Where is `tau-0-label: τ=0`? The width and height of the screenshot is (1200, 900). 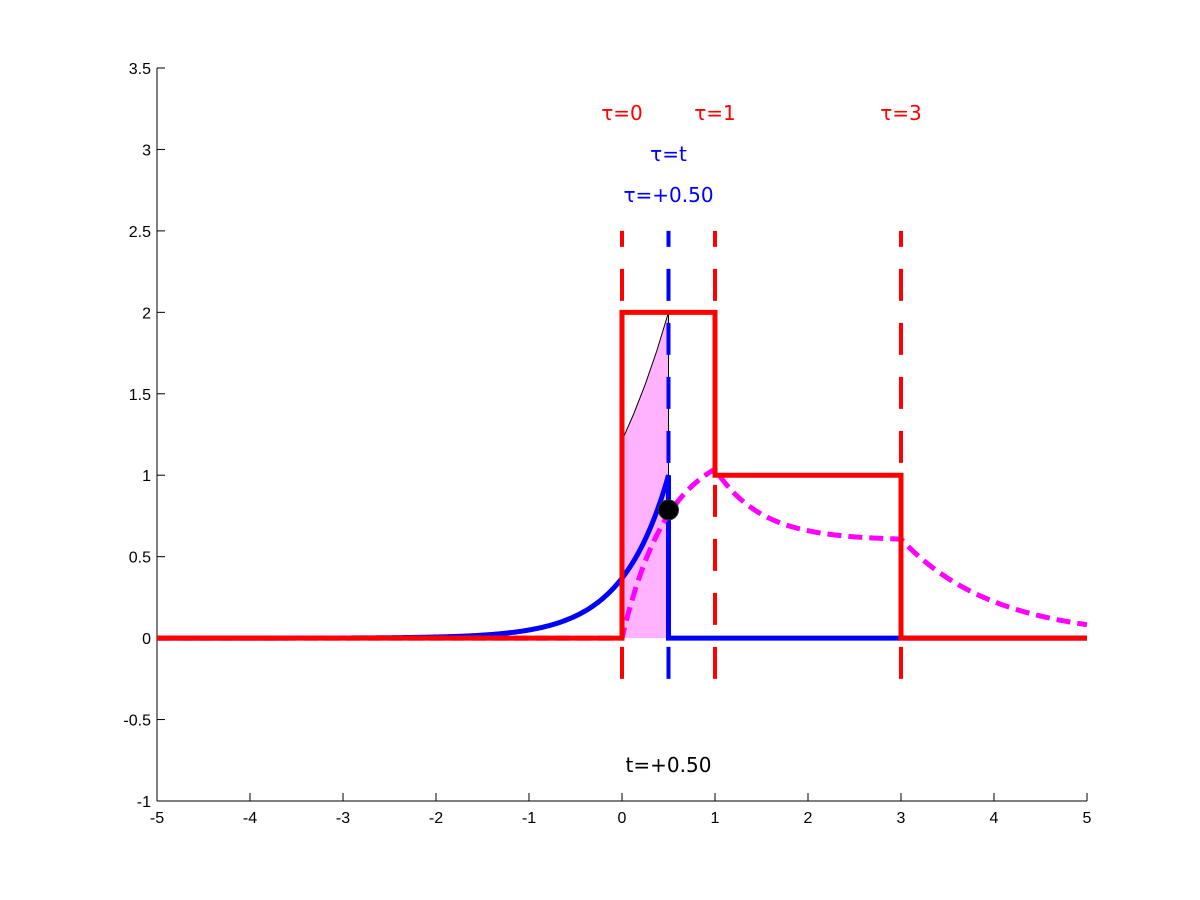
tau-0-label: τ=0 is located at coordinates (622, 113).